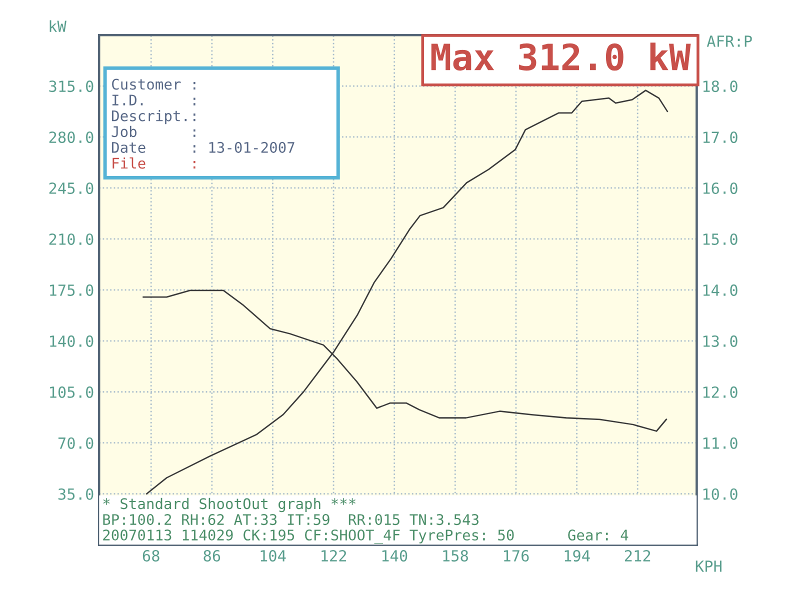 The width and height of the screenshot is (799, 604). Describe the element at coordinates (154, 100) in the screenshot. I see `annotation: I.D. :` at that location.